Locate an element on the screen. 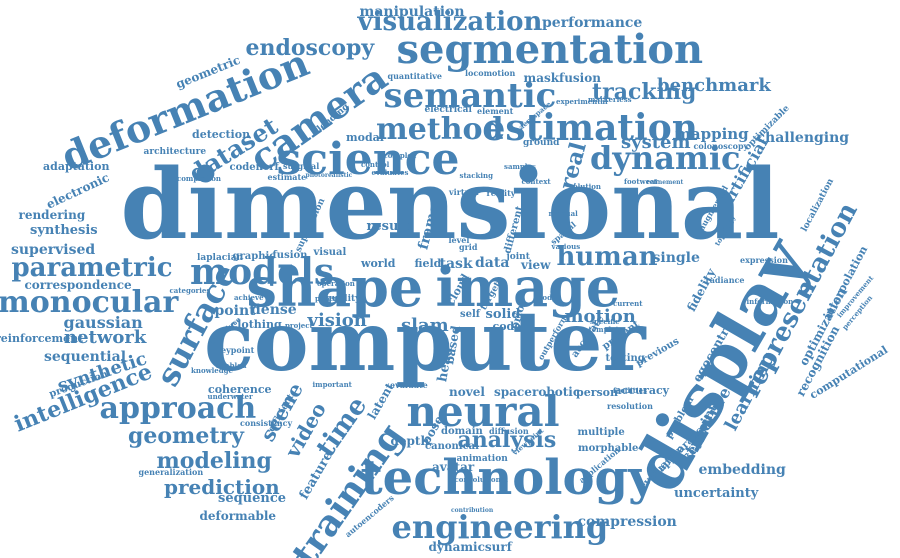  word-locomotion: locomotion is located at coordinates (490, 73).